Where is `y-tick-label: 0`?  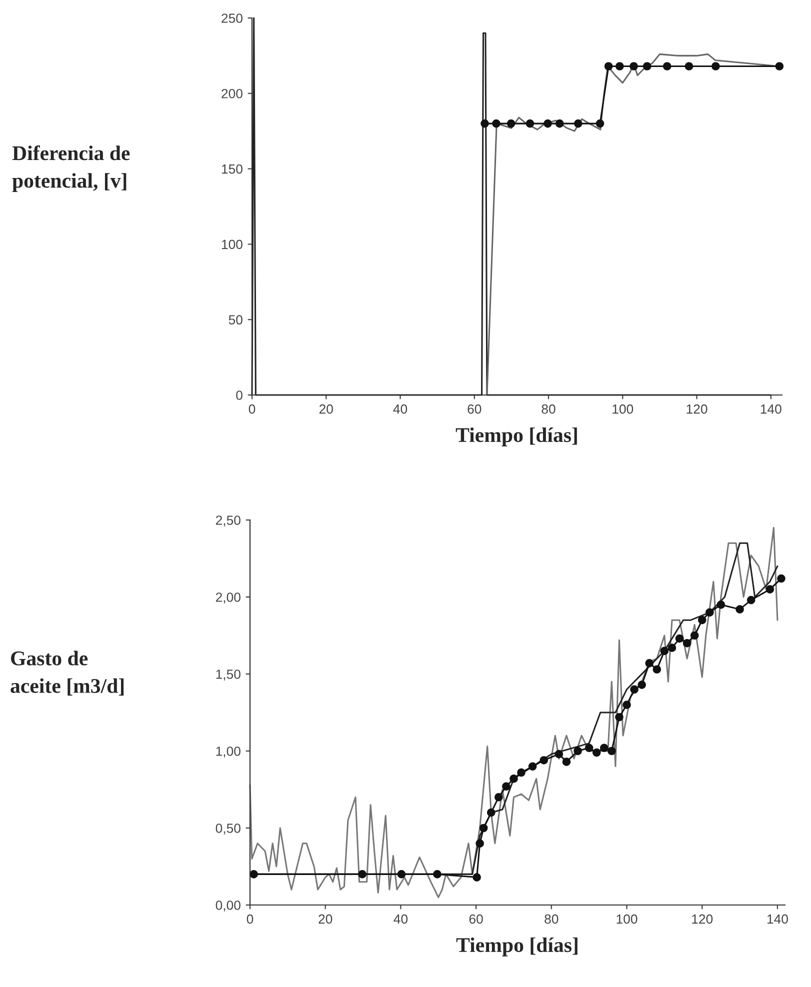
y-tick-label: 0 is located at coordinates (239, 395).